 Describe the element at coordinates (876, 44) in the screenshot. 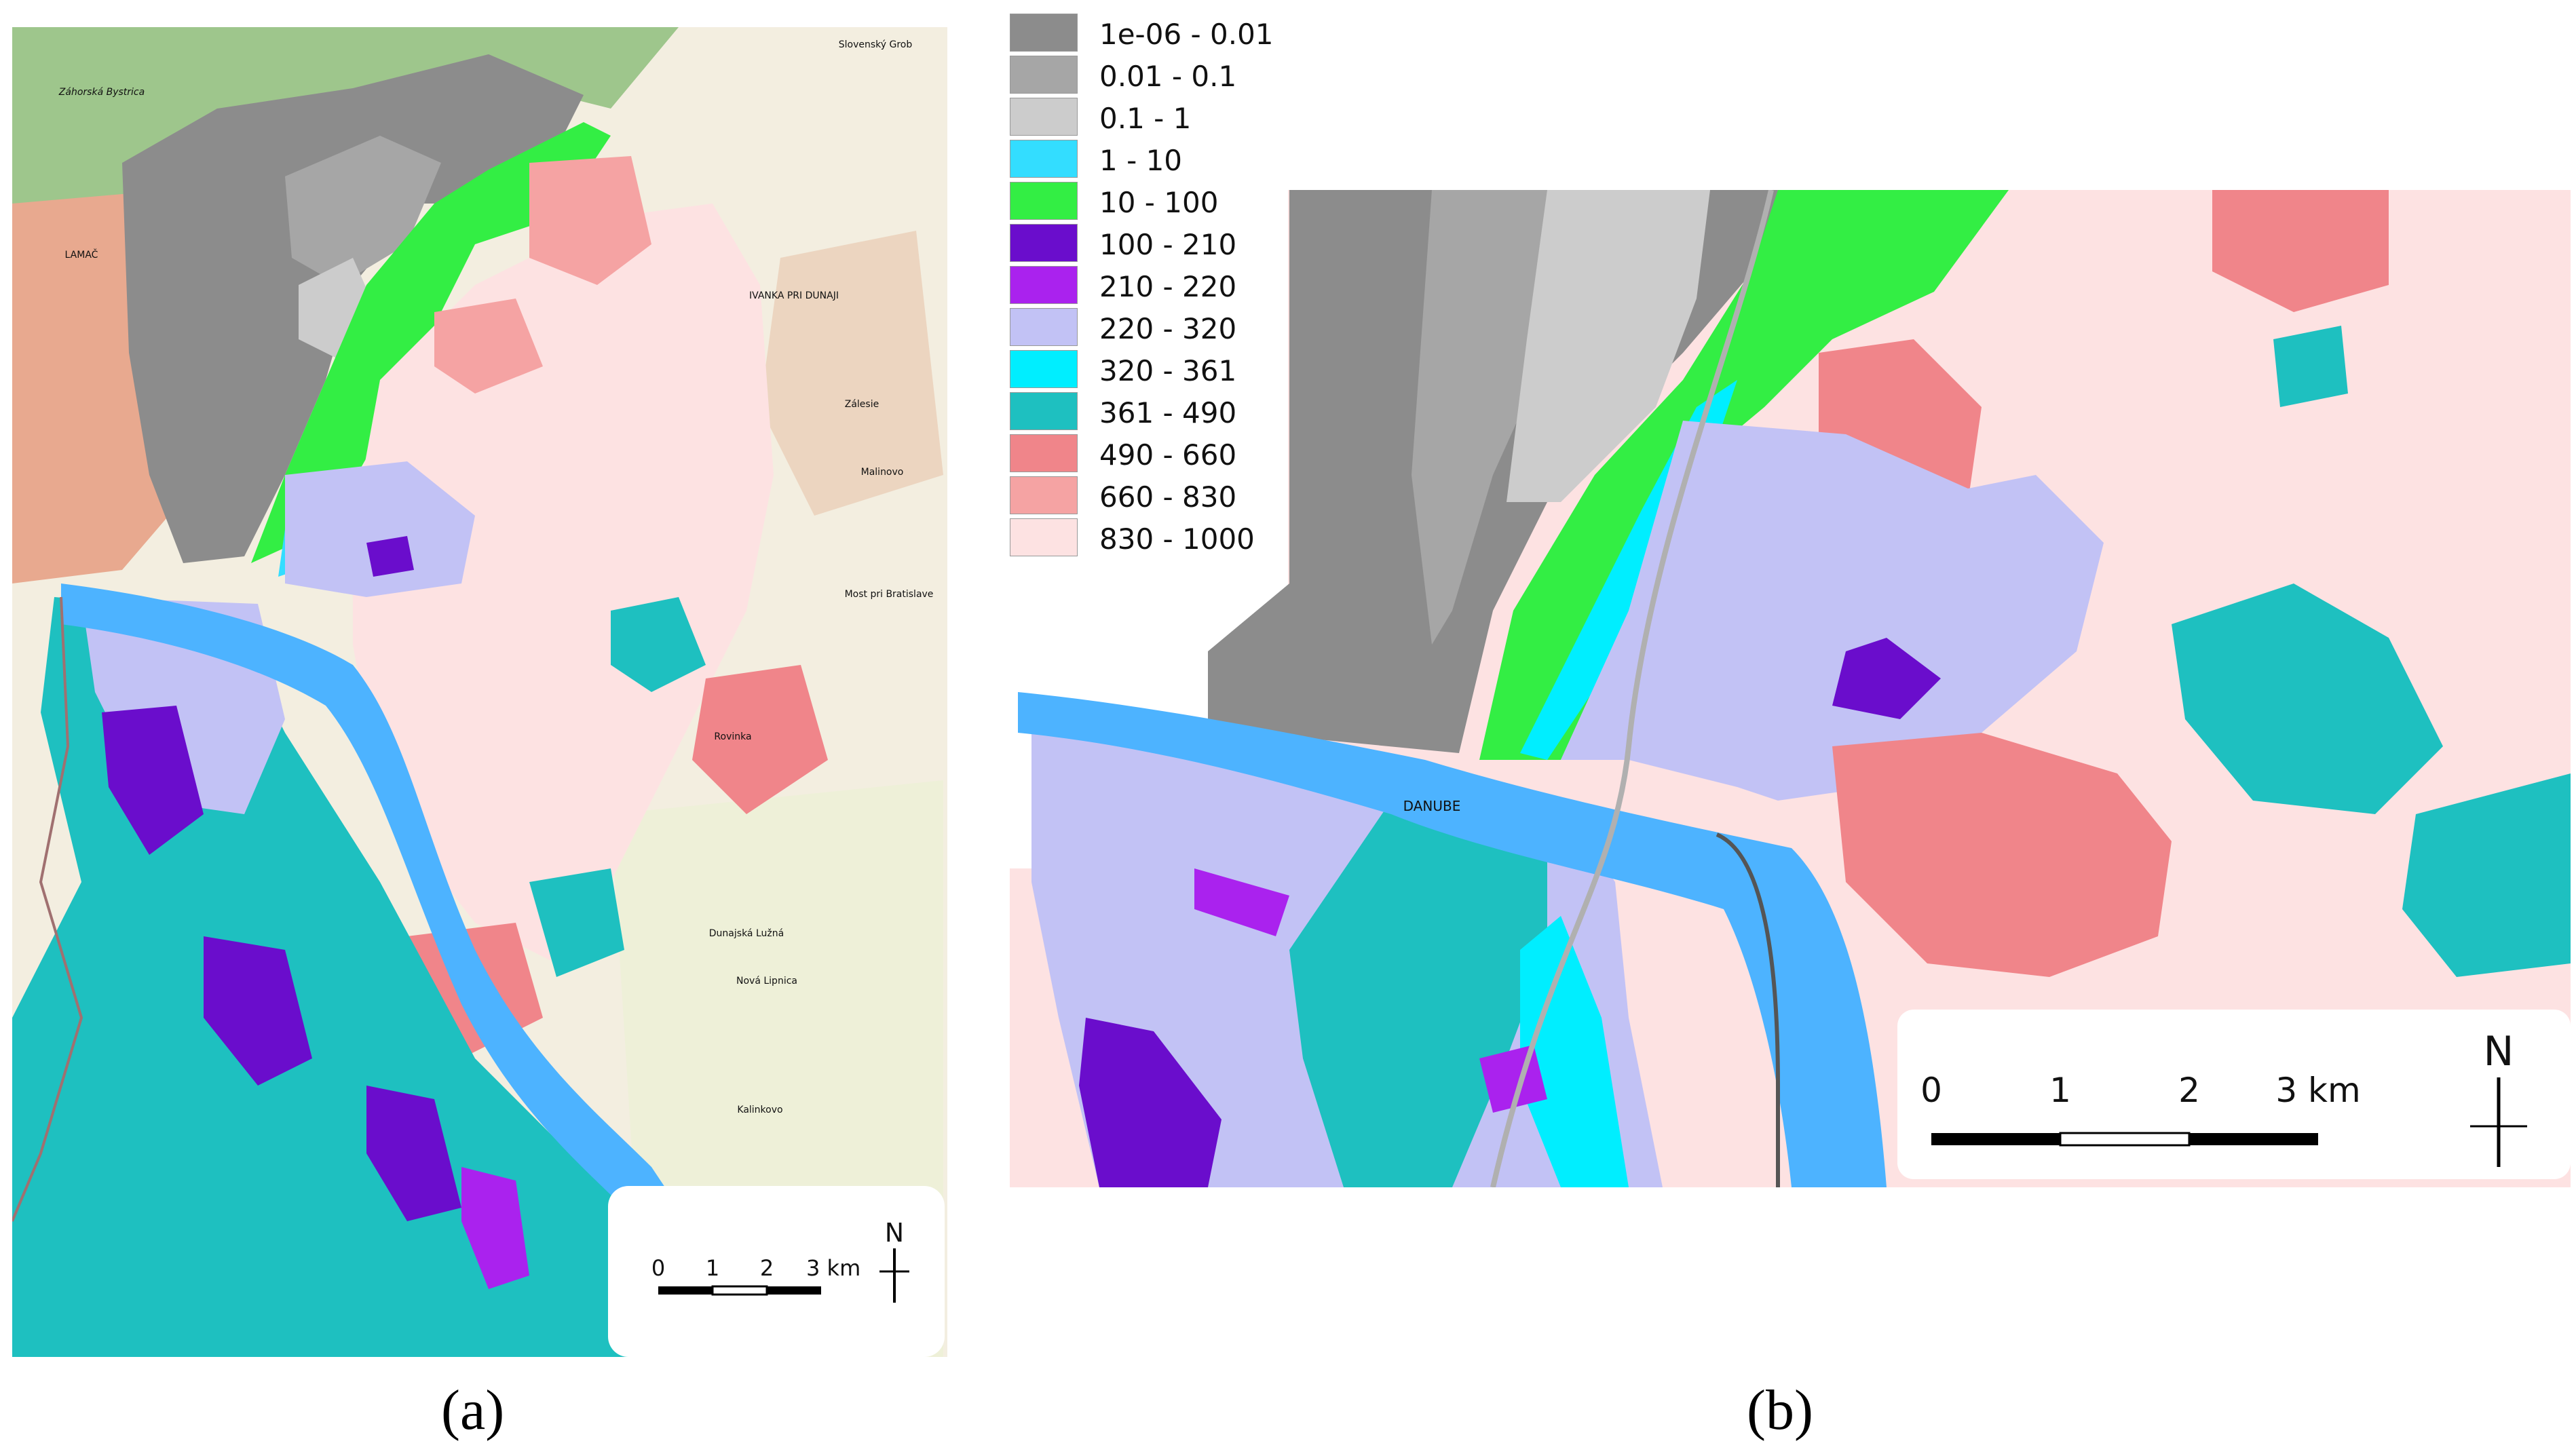

I see `place-name-label: Slovenský Grob` at that location.